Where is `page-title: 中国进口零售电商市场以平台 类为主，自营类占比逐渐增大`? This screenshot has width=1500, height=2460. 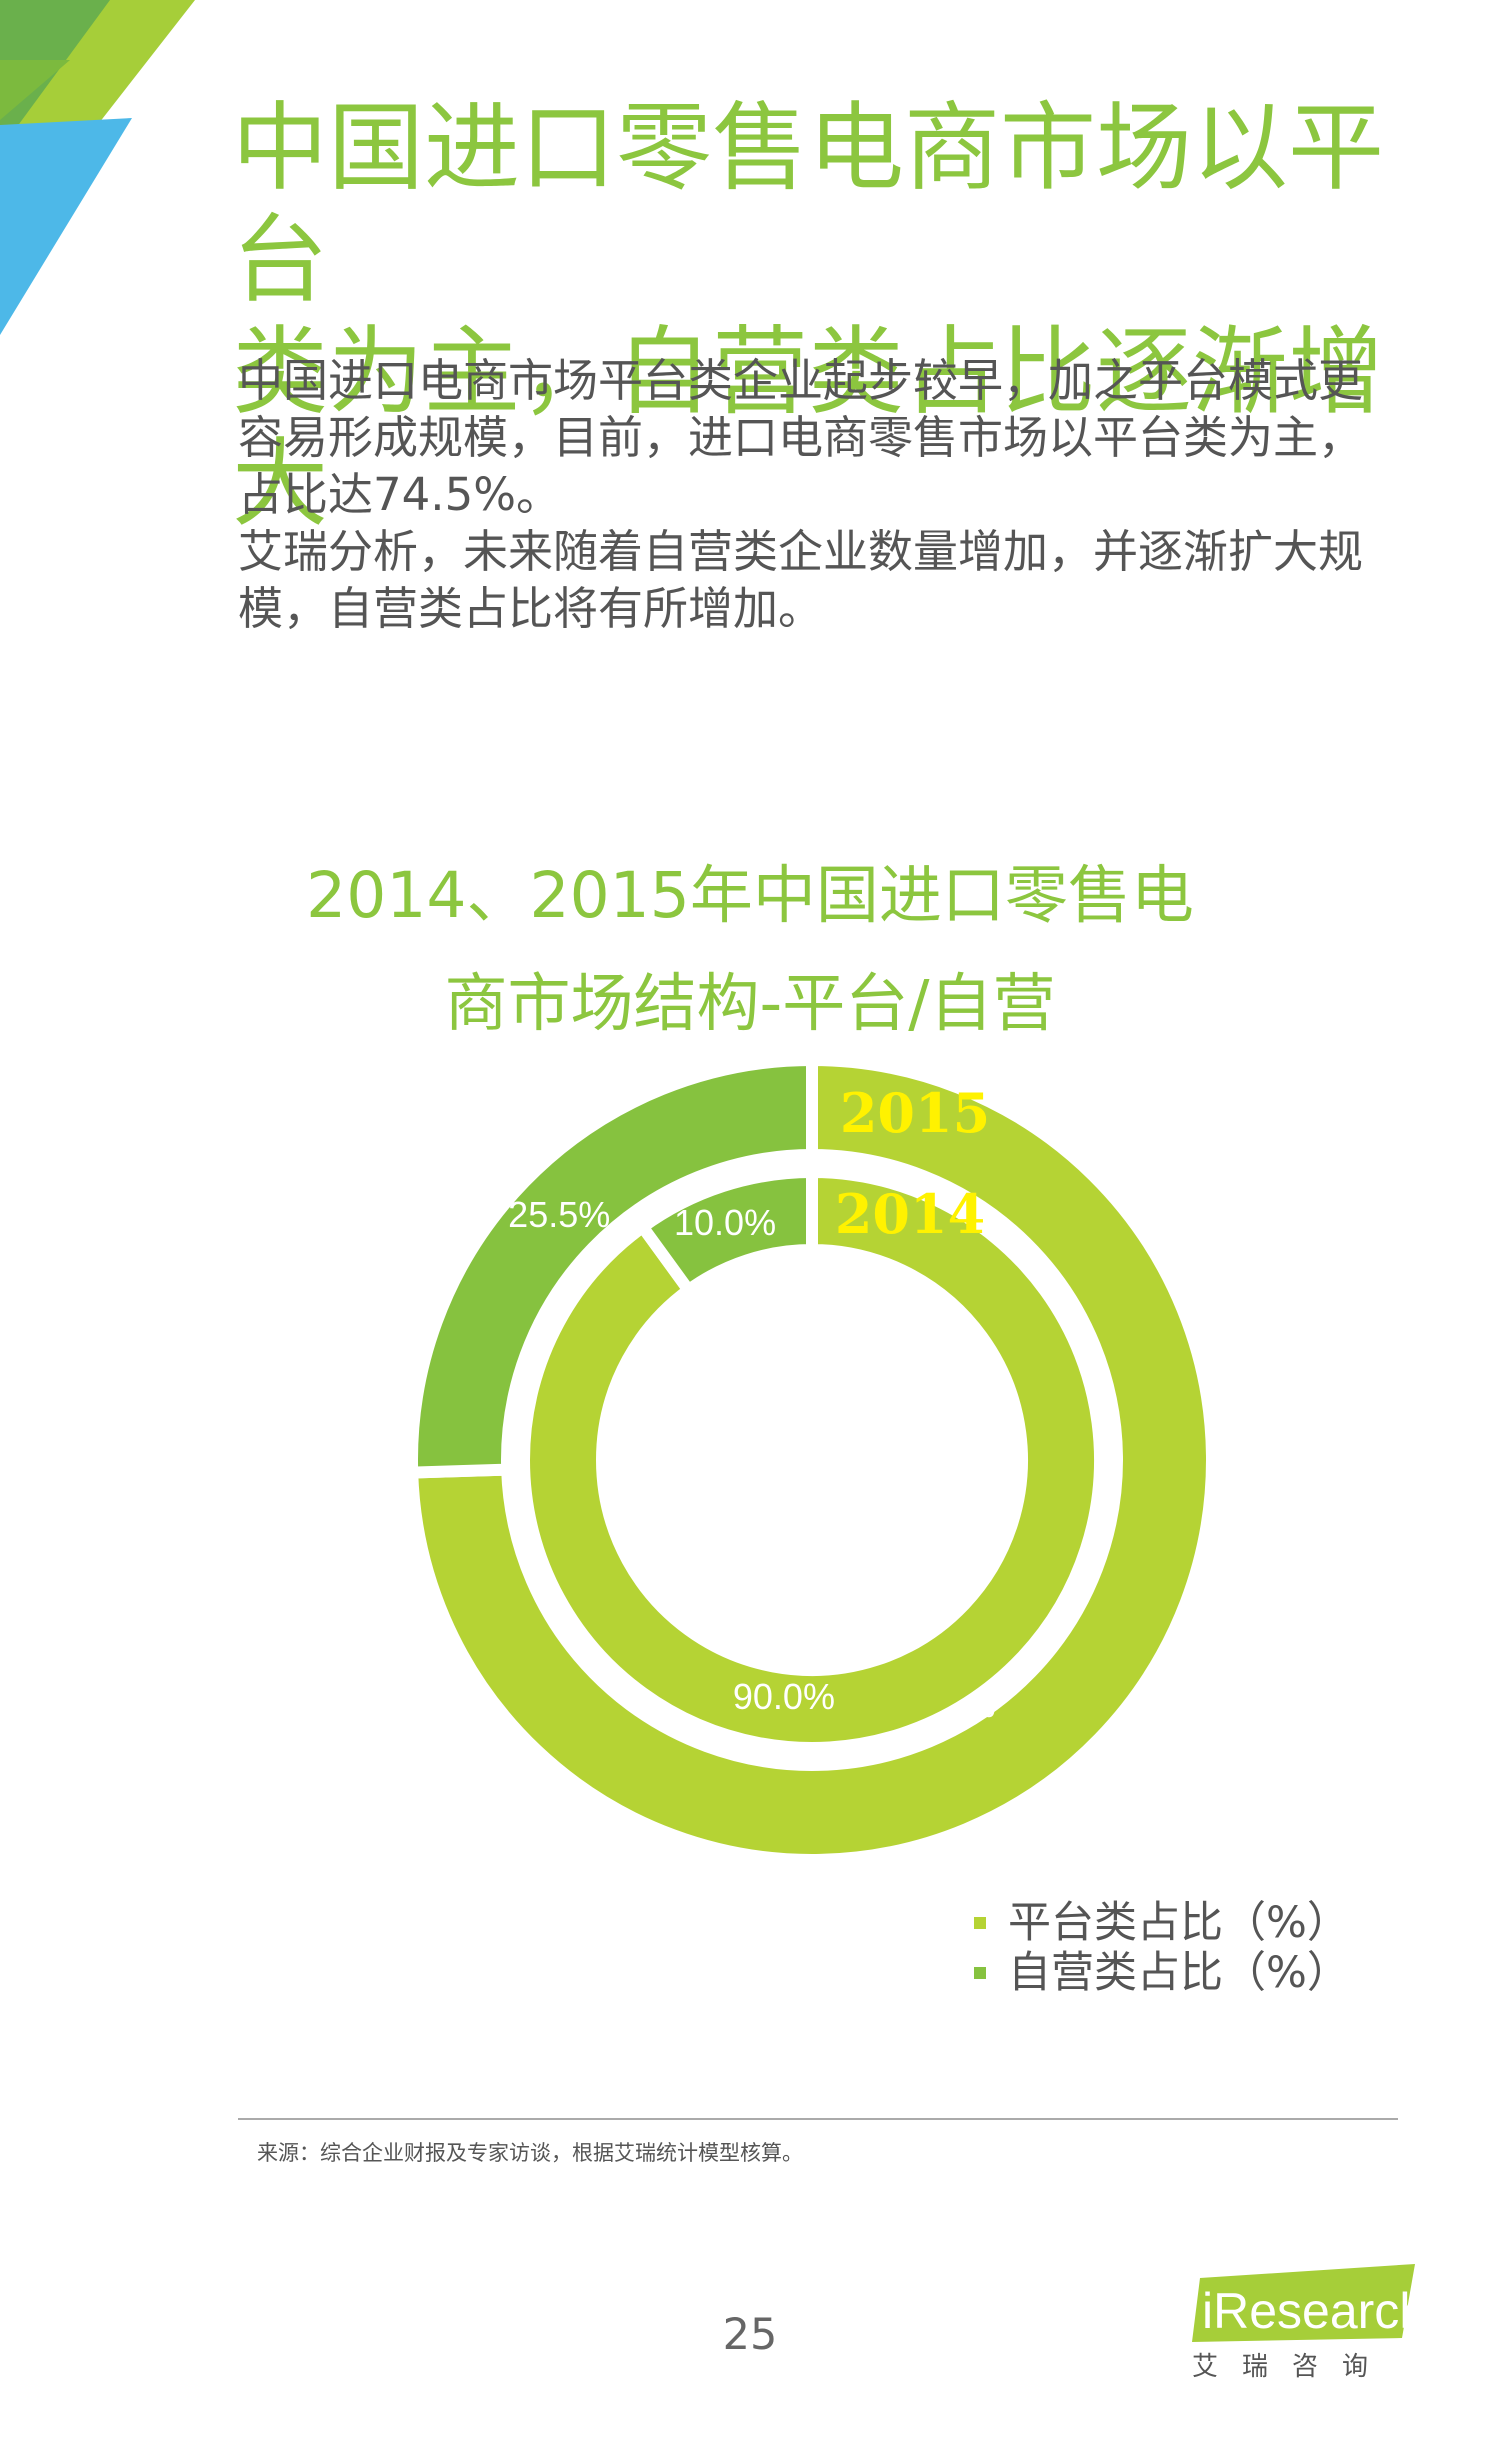
page-title: 中国进口零售电商市场以平台 类为主，自营类占比逐渐增大 is located at coordinates (832, 316).